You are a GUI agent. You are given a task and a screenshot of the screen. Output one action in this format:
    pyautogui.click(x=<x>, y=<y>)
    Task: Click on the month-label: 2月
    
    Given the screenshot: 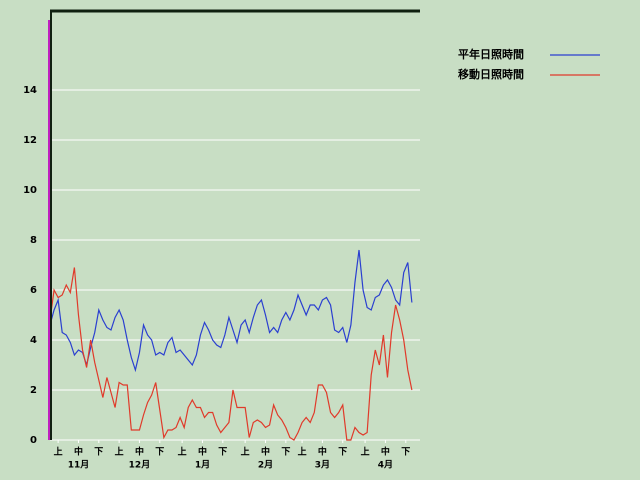 What is the action you would take?
    pyautogui.click(x=265, y=465)
    